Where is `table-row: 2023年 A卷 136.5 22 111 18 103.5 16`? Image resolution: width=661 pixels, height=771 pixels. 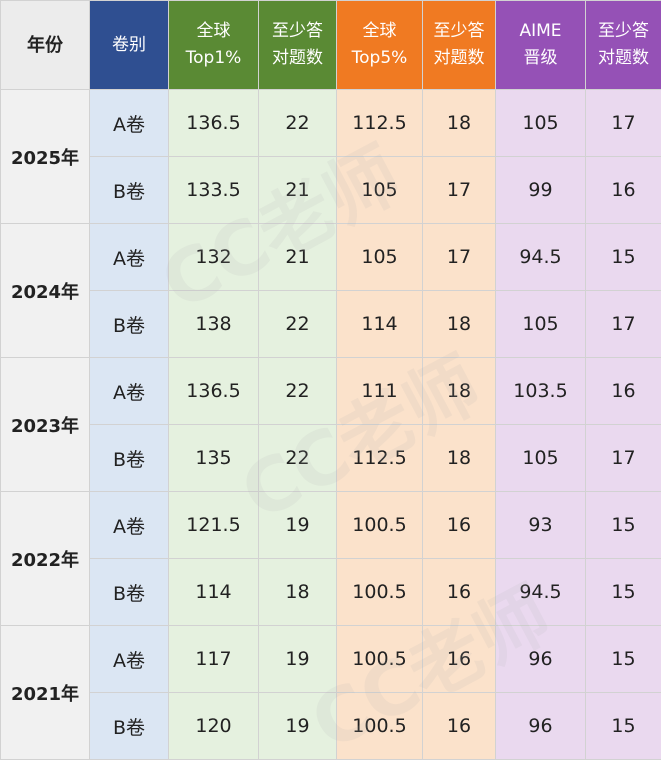 table-row: 2023年 A卷 136.5 22 111 18 103.5 16 is located at coordinates (331, 391).